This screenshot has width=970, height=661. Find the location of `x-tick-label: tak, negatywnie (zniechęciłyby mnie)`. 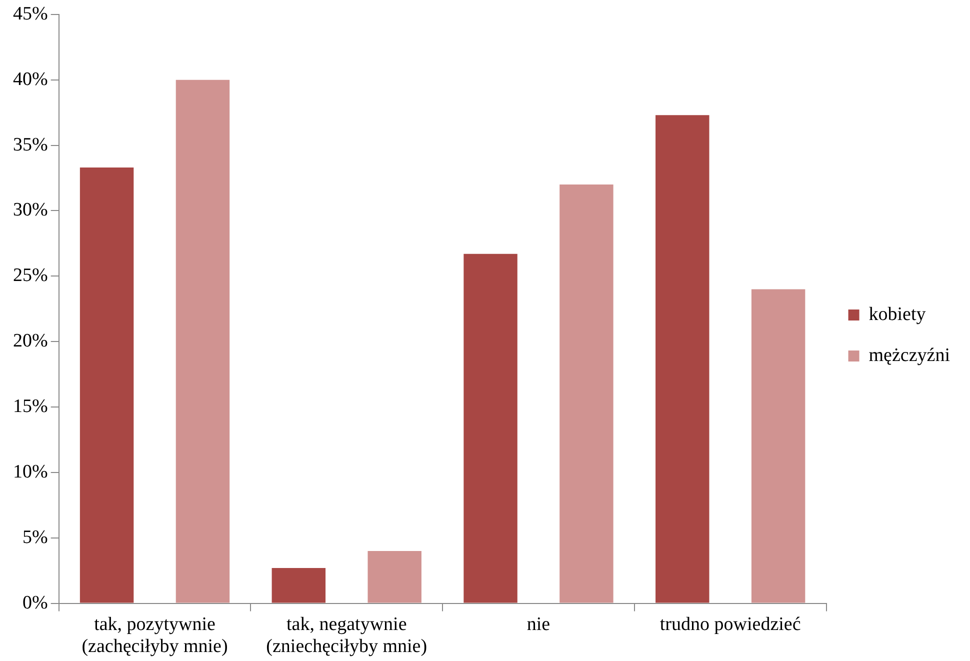

x-tick-label: tak, negatywnie (zniechęciłyby mnie) is located at coordinates (347, 636).